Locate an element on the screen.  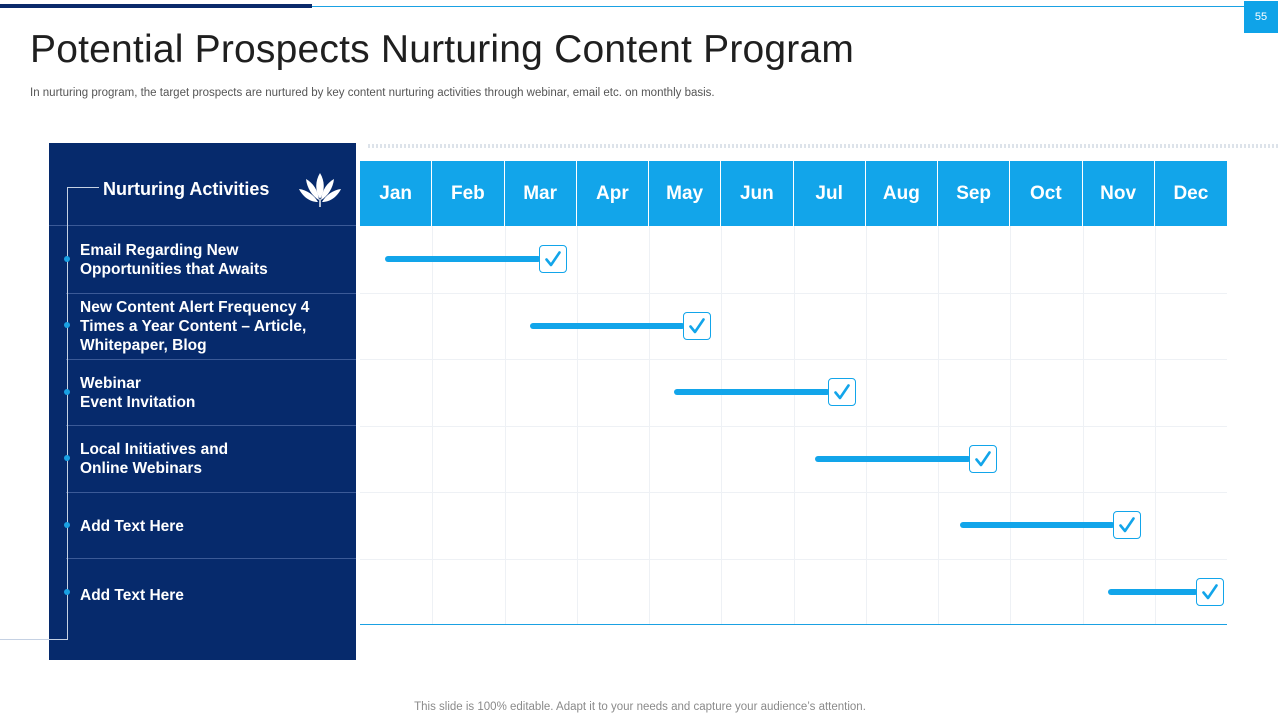
month-header: Jan Feb Mar Apr May Jun Jul Aug Sep Oct Nov Dec is located at coordinates (793, 193).